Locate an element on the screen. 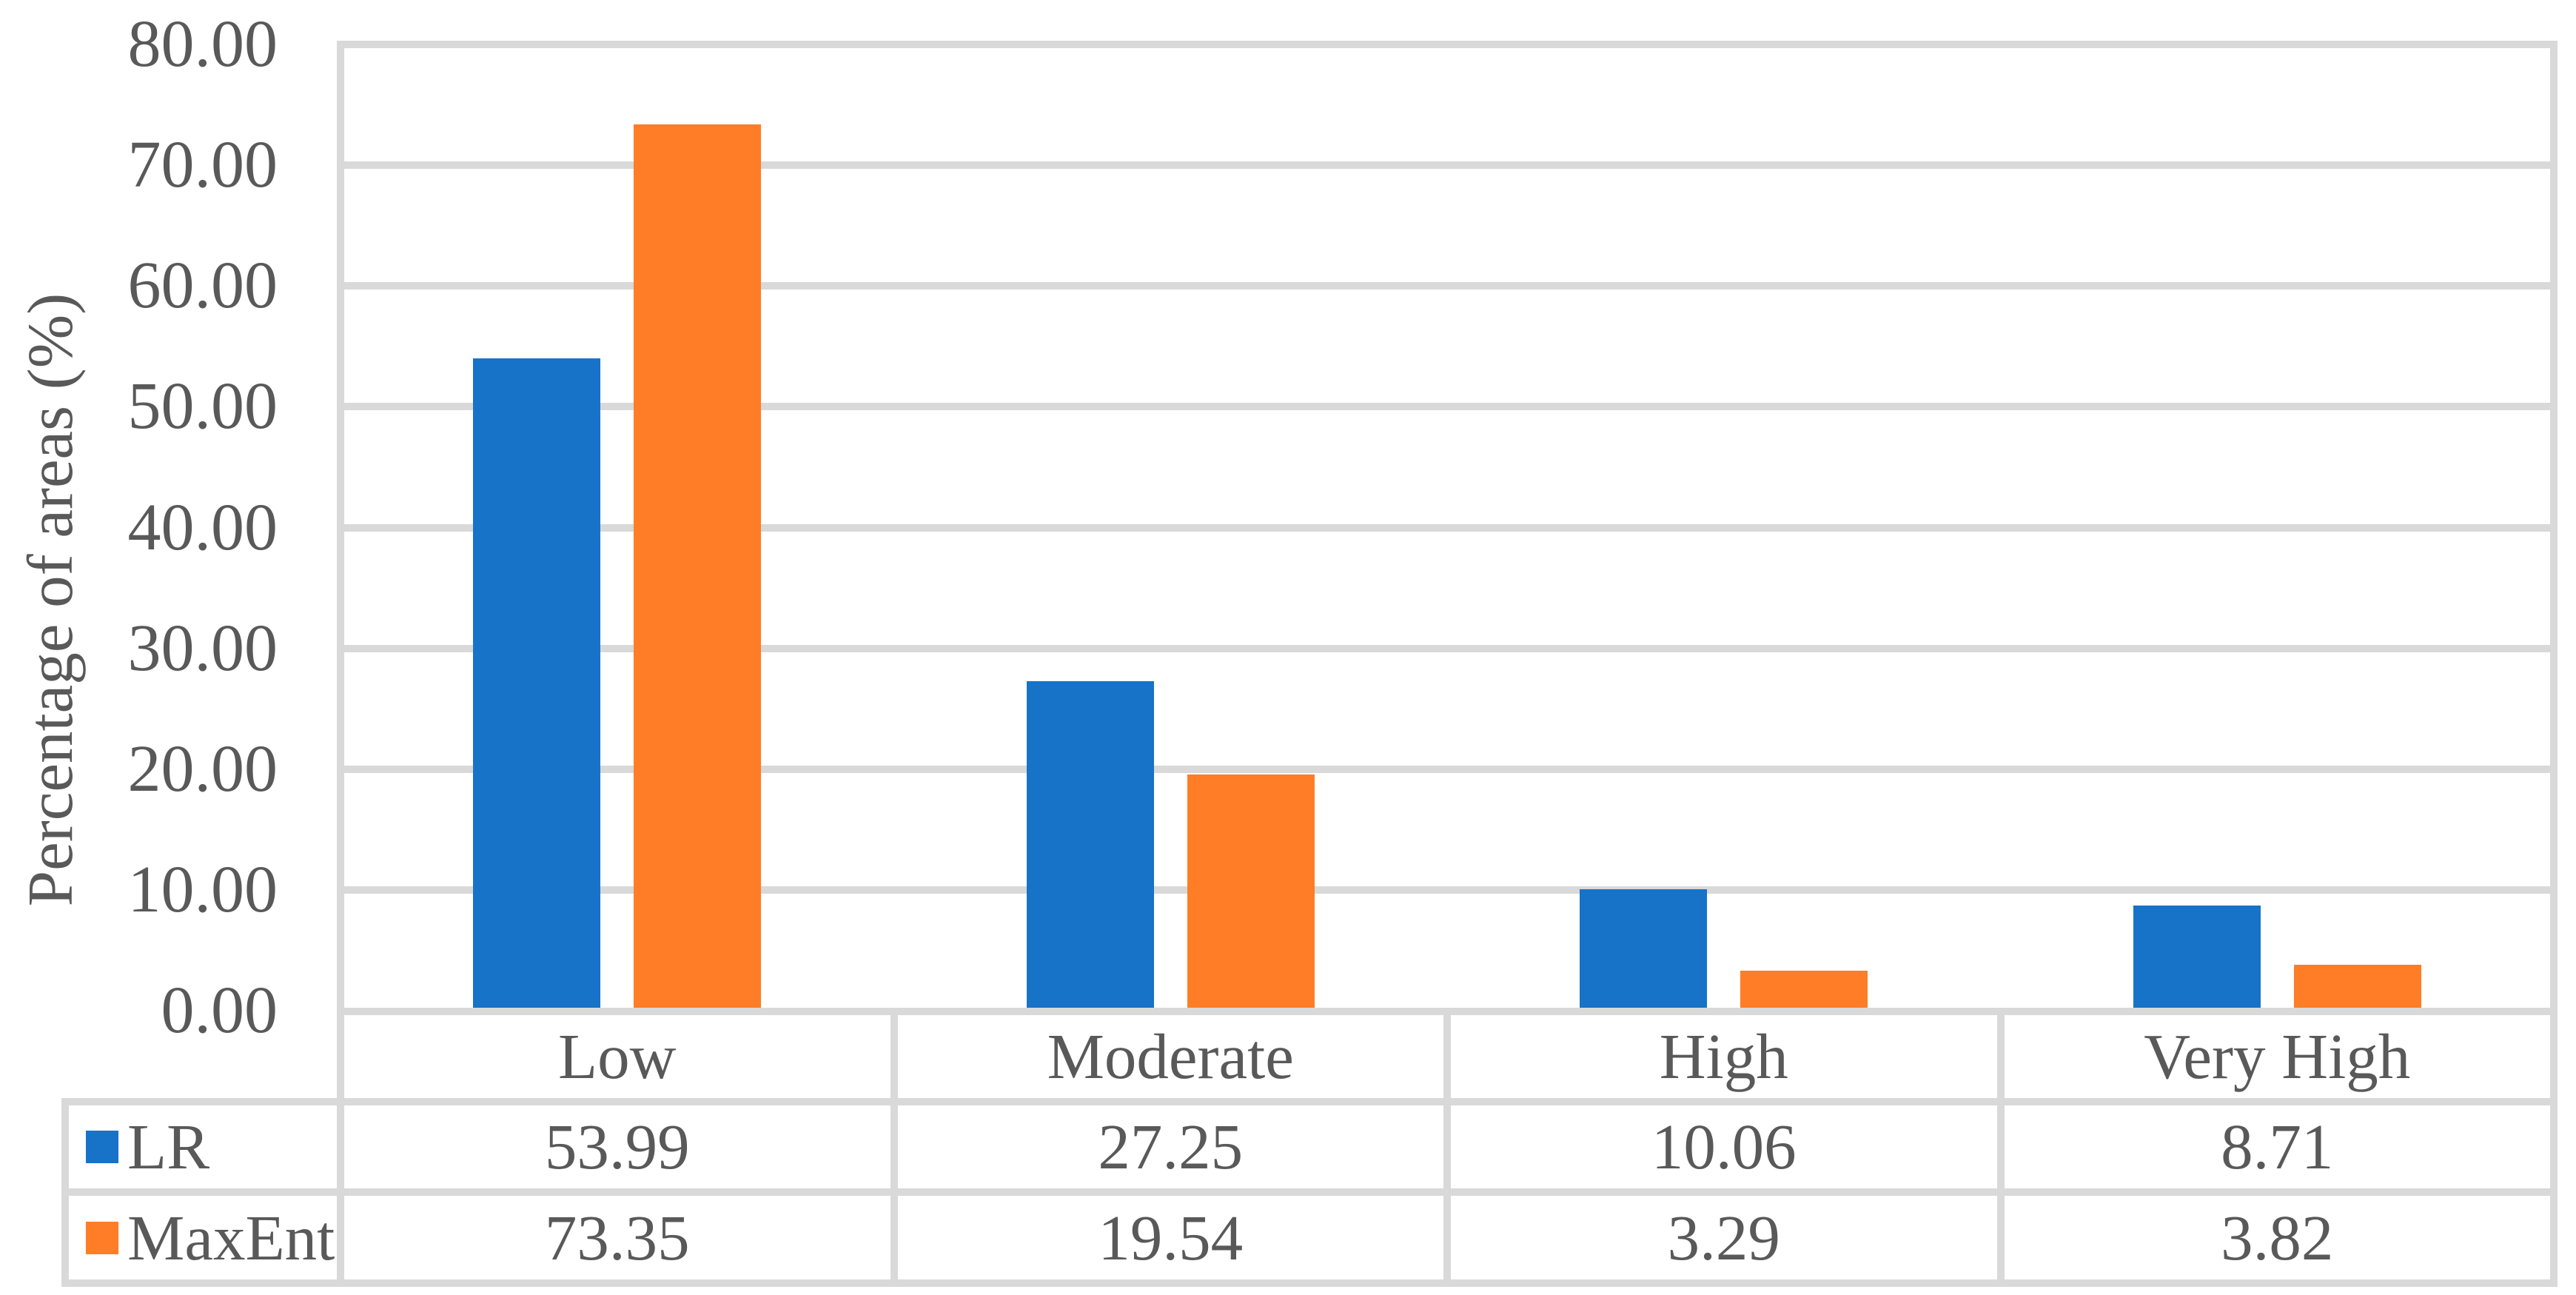 The height and width of the screenshot is (1295, 2576). legend-label-lr: LR is located at coordinates (168, 1147).